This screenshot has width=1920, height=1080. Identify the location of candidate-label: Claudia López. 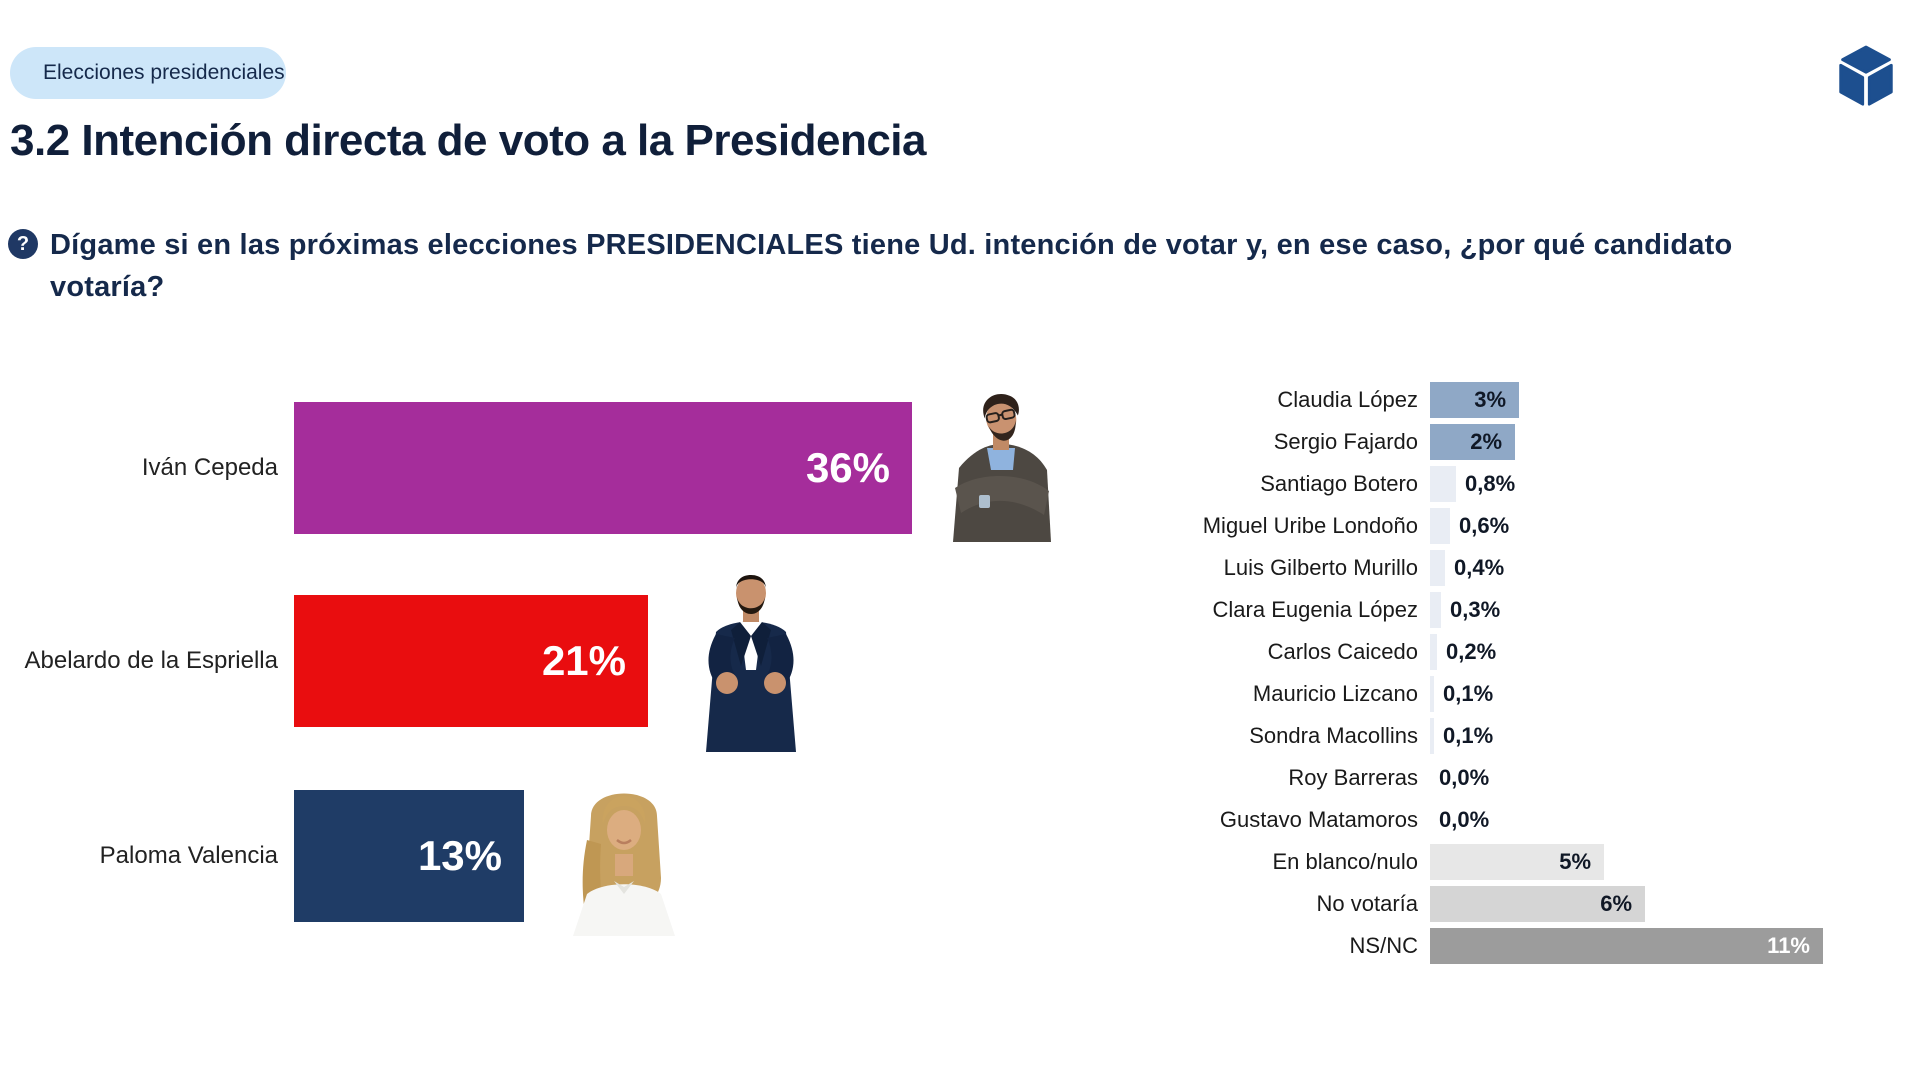
(1347, 399).